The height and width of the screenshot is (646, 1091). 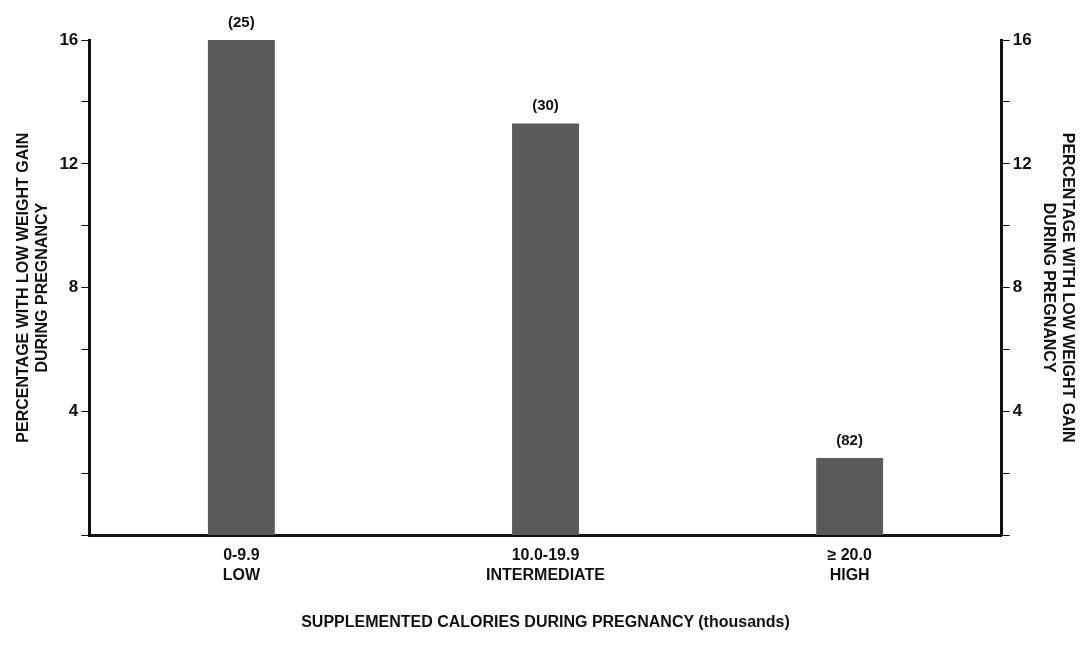 What do you see at coordinates (1022, 163) in the screenshot?
I see `y2-tick-label: 12` at bounding box center [1022, 163].